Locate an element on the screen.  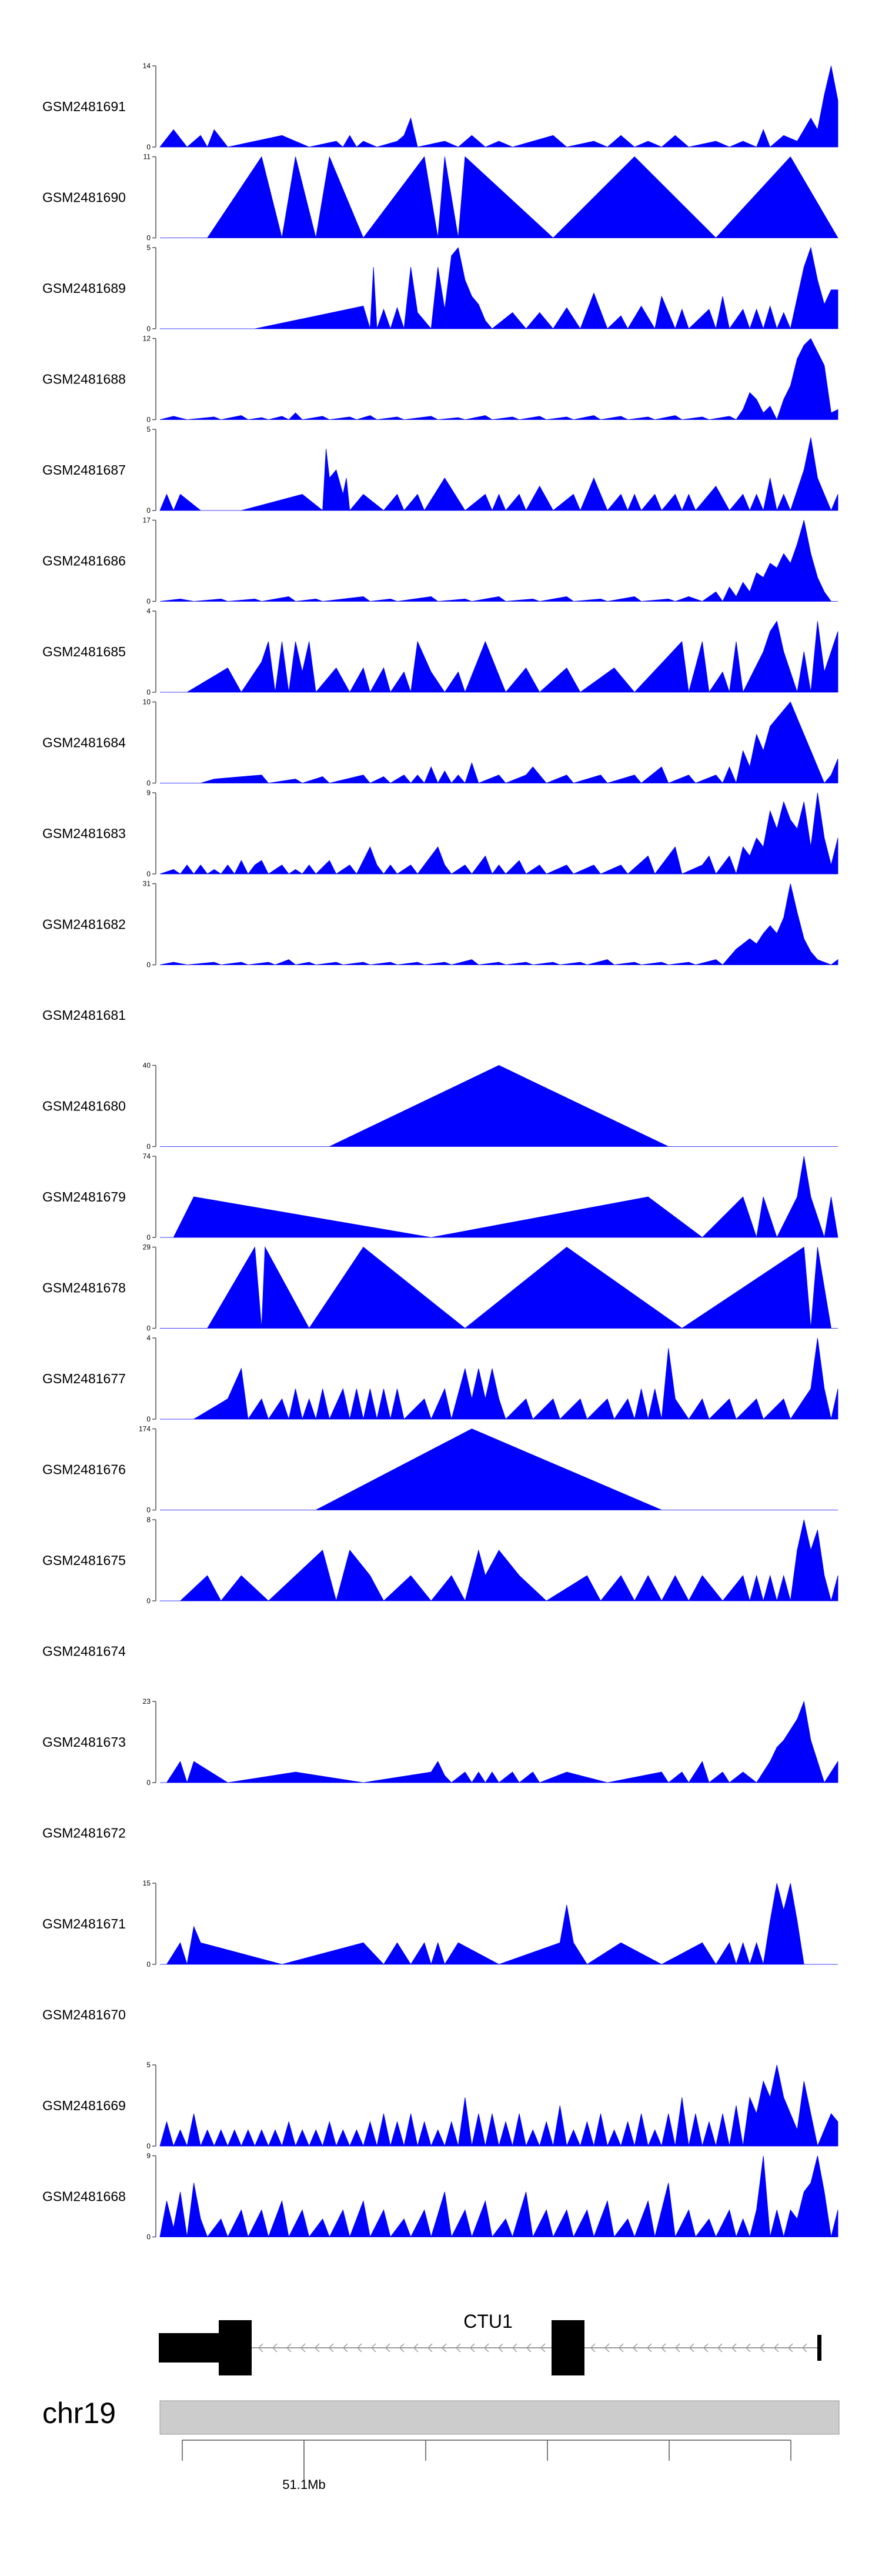
sample-label: GSM2481689 is located at coordinates (84, 288).